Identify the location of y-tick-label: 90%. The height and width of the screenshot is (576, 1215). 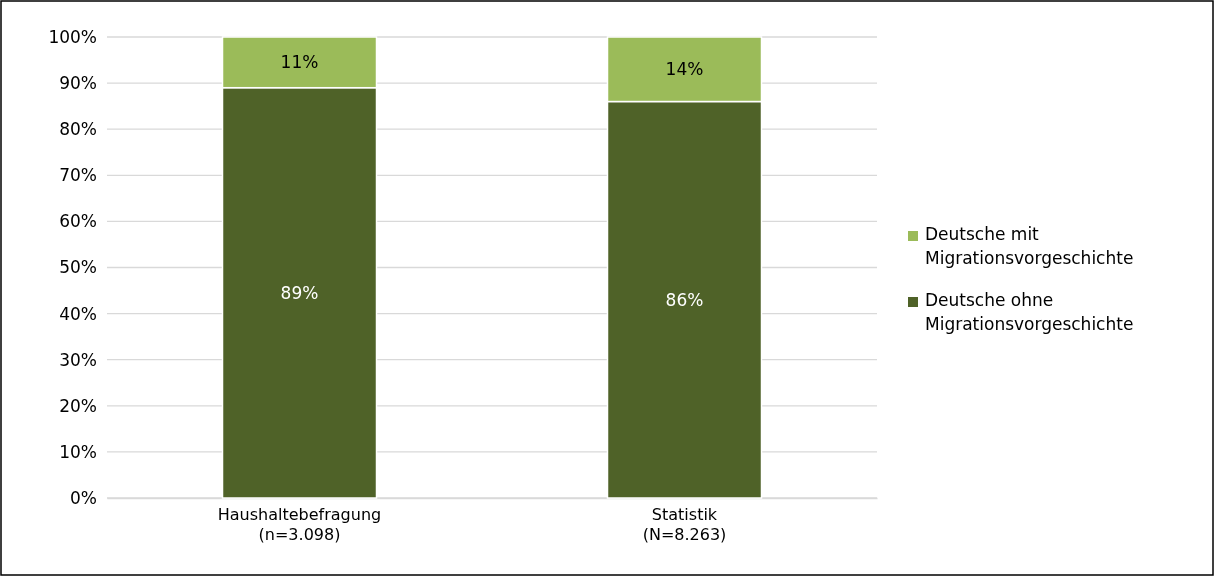
(78, 83).